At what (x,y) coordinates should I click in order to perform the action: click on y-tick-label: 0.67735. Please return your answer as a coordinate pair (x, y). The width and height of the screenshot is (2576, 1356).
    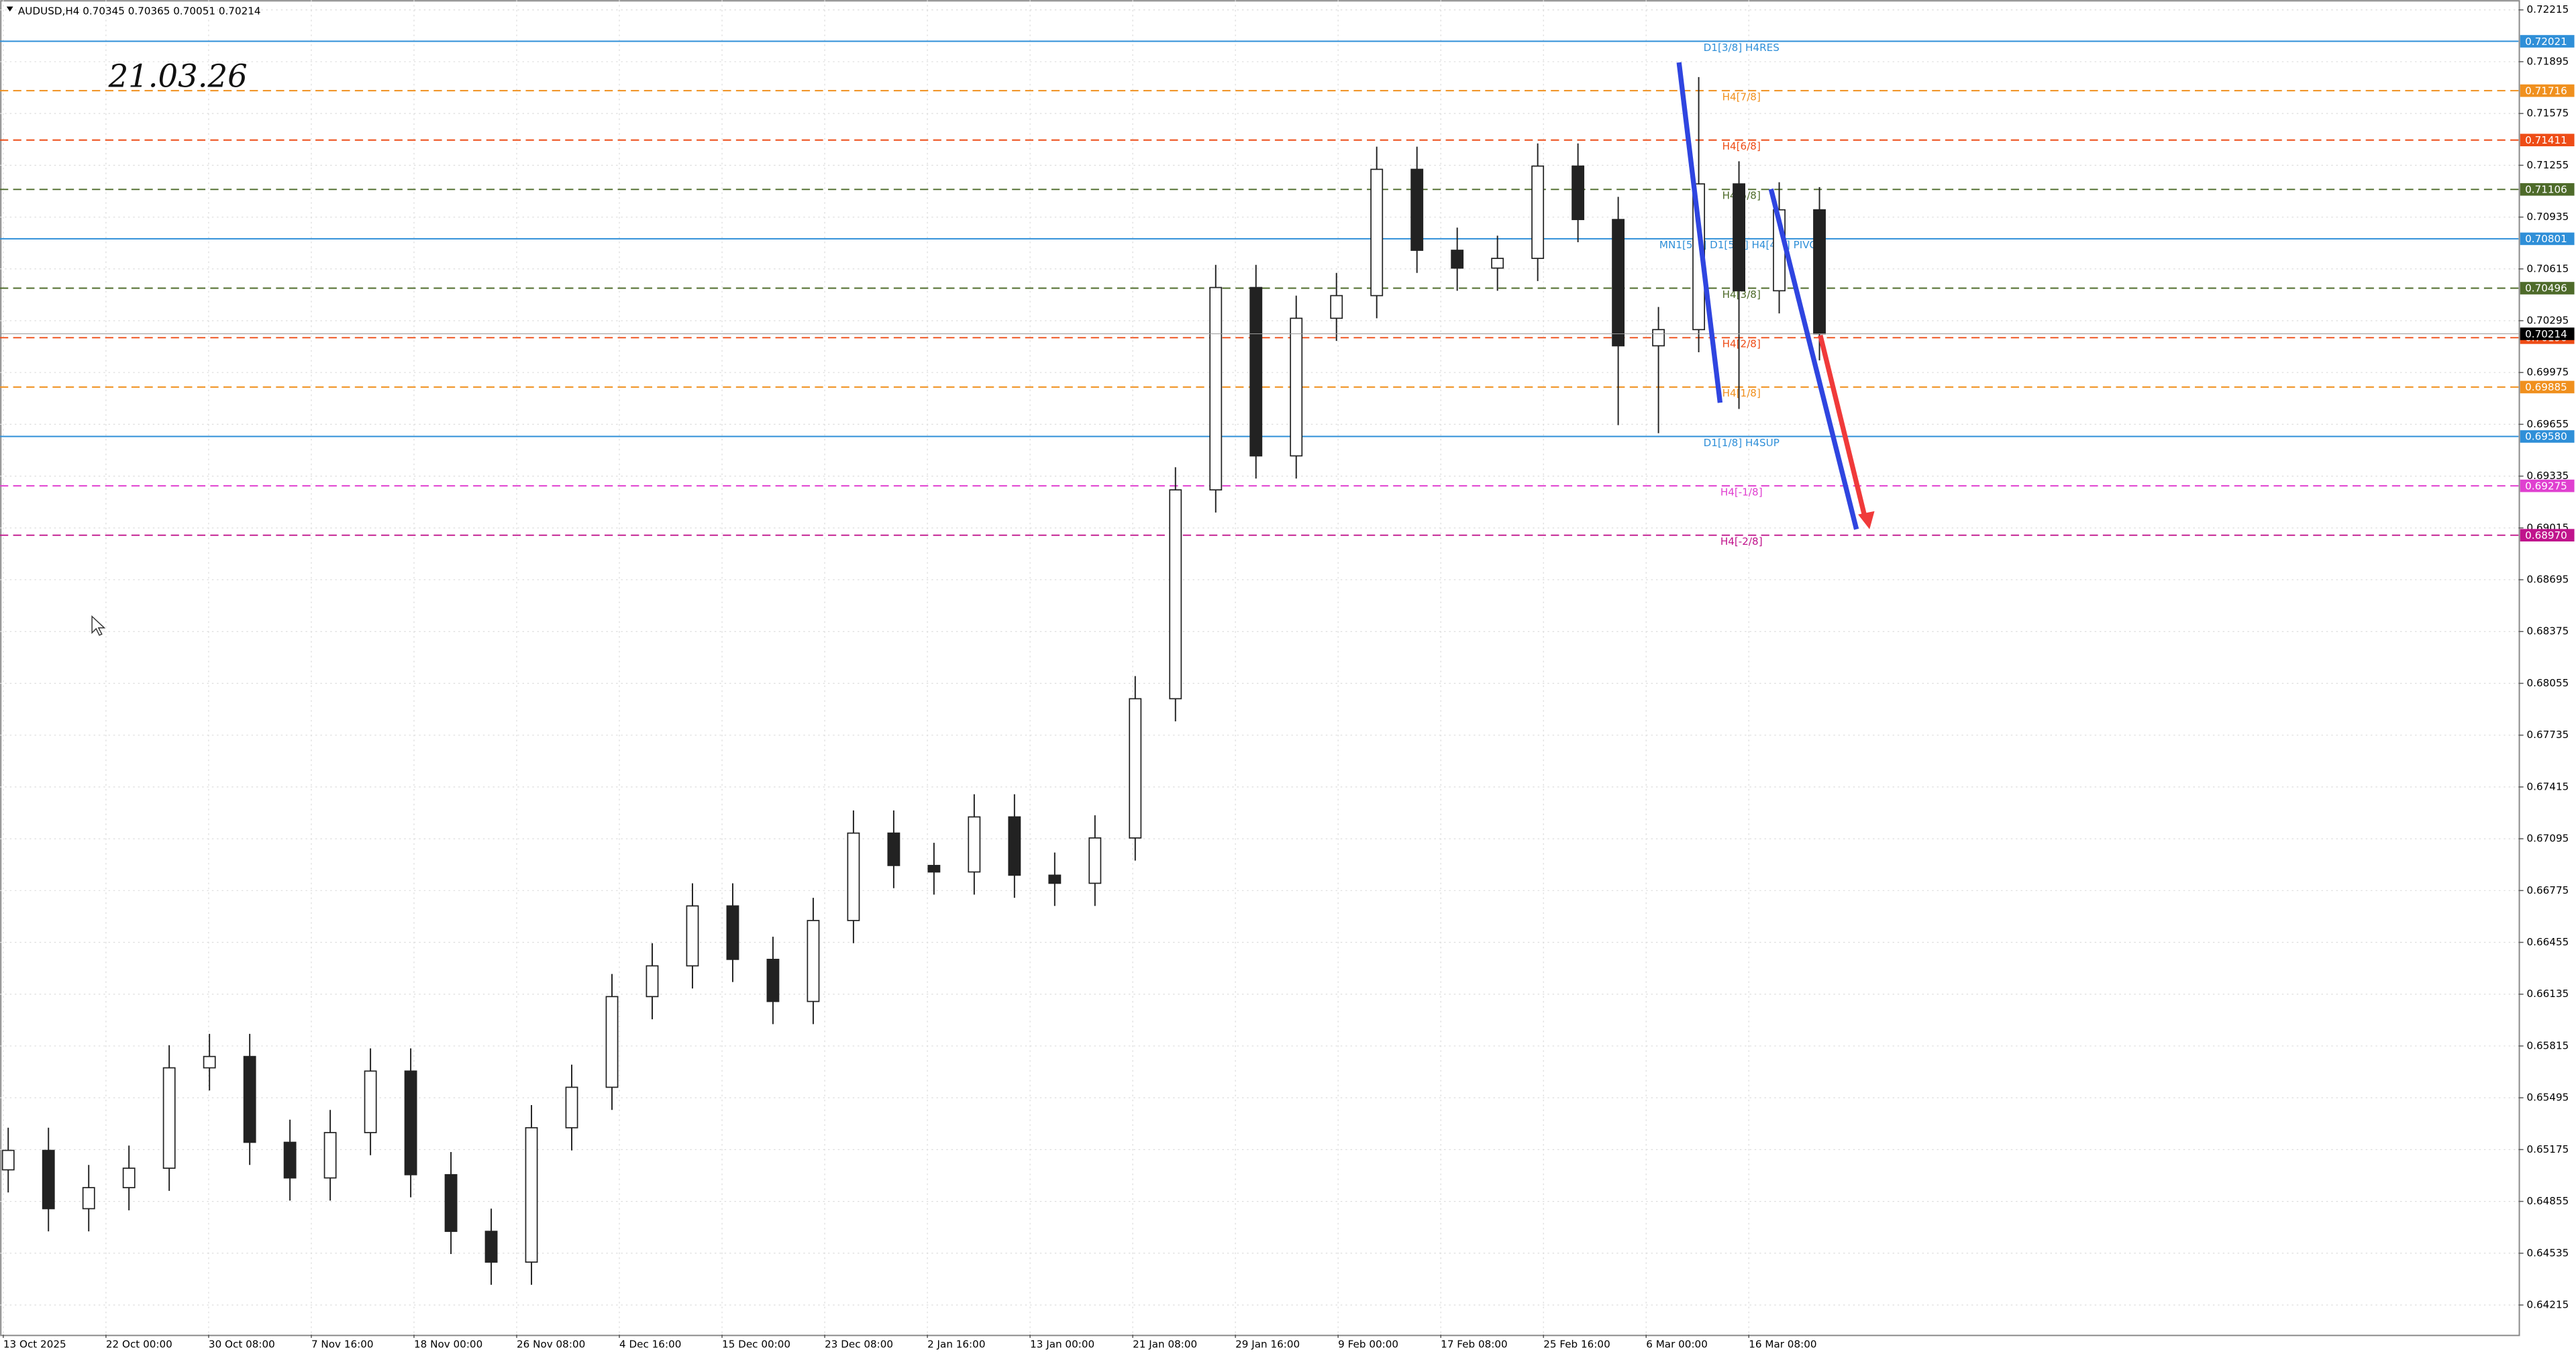
    Looking at the image, I should click on (2548, 735).